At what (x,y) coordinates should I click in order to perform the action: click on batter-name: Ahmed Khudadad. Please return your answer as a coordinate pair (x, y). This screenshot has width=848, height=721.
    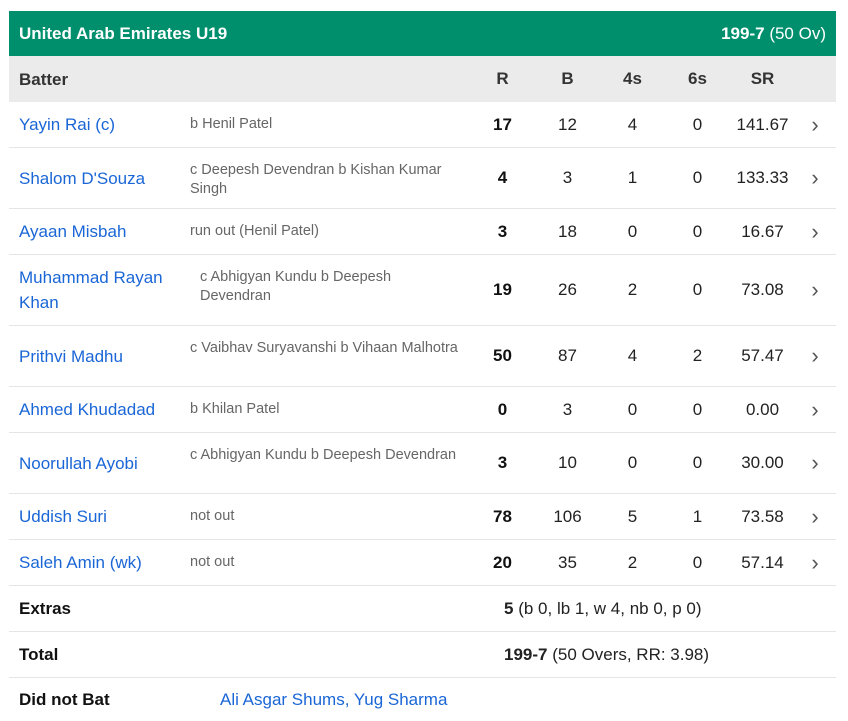
    Looking at the image, I should click on (87, 409).